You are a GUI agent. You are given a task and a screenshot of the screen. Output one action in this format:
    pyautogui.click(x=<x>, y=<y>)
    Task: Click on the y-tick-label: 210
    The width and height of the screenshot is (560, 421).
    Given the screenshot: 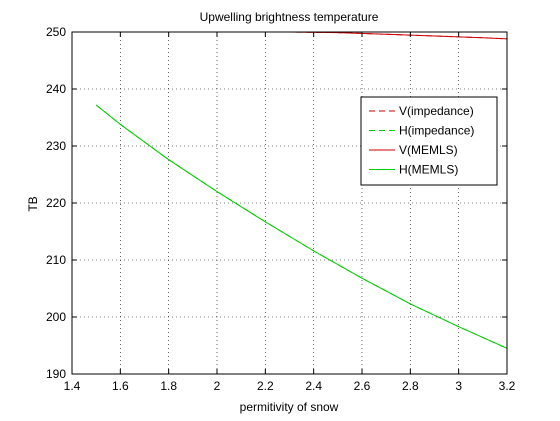 What is the action you would take?
    pyautogui.click(x=56, y=260)
    